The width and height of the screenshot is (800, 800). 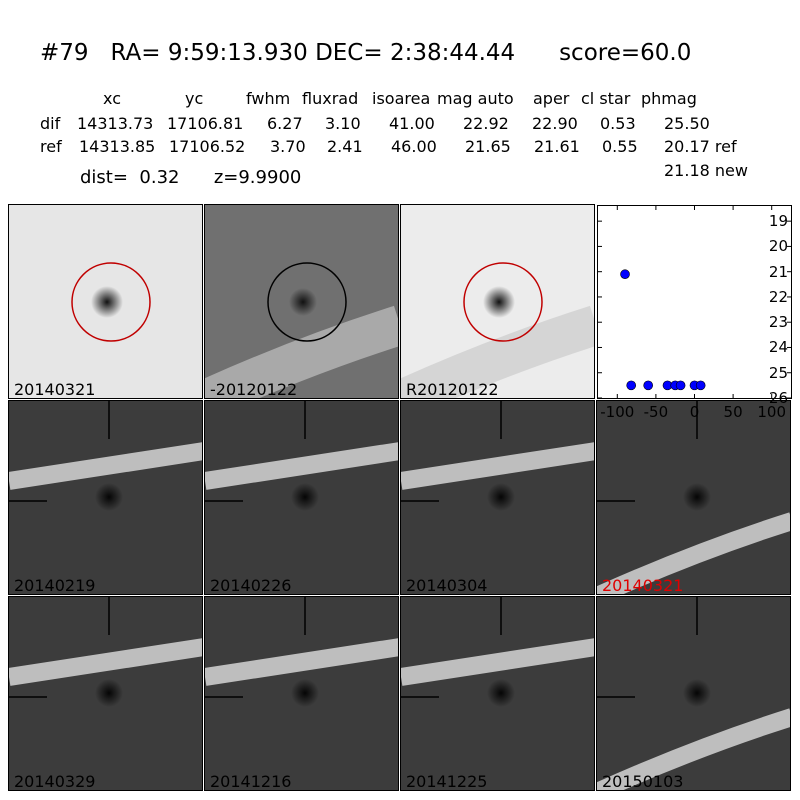 I want to click on ref-xc: 14313.85, so click(x=117, y=146).